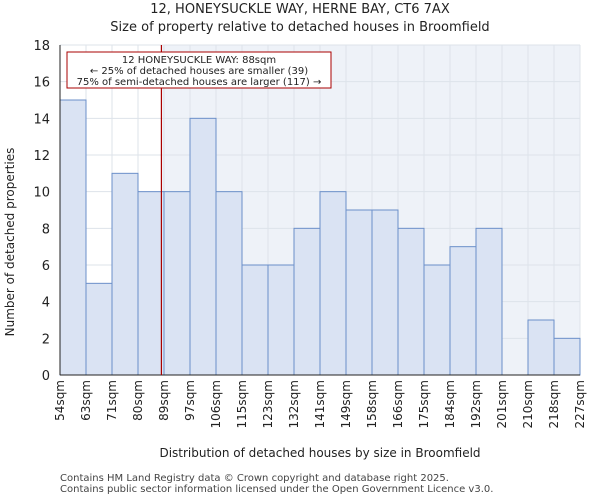  Describe the element at coordinates (424, 404) in the screenshot. I see `x-tick-label: 175sqm` at that location.